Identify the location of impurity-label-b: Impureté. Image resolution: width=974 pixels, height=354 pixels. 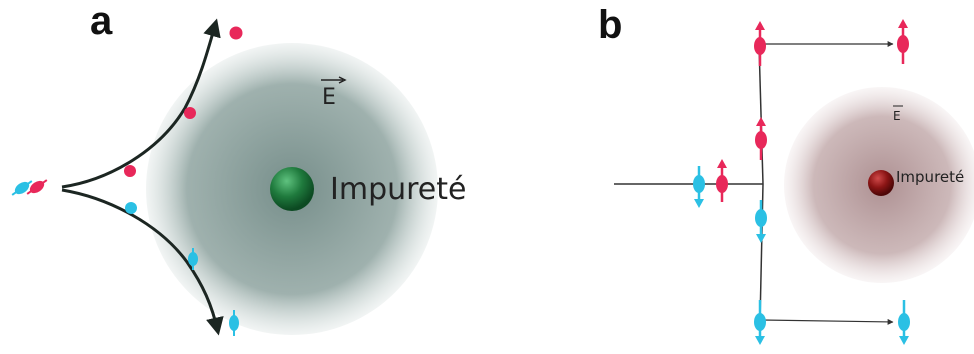
(930, 177).